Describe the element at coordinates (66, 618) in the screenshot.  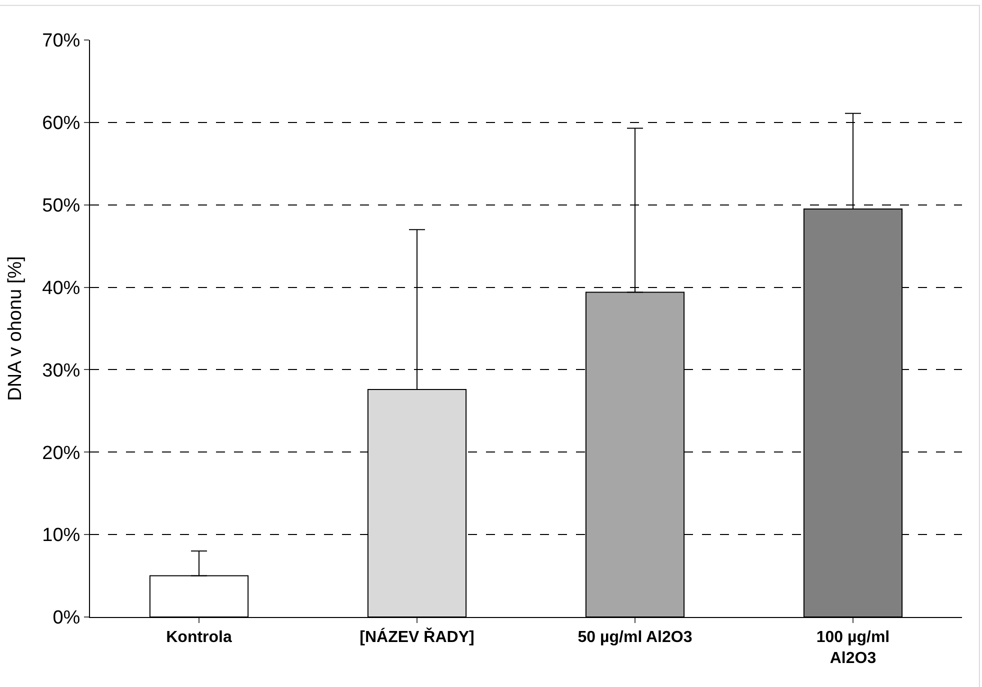
I see `y-tick-label: 0%` at that location.